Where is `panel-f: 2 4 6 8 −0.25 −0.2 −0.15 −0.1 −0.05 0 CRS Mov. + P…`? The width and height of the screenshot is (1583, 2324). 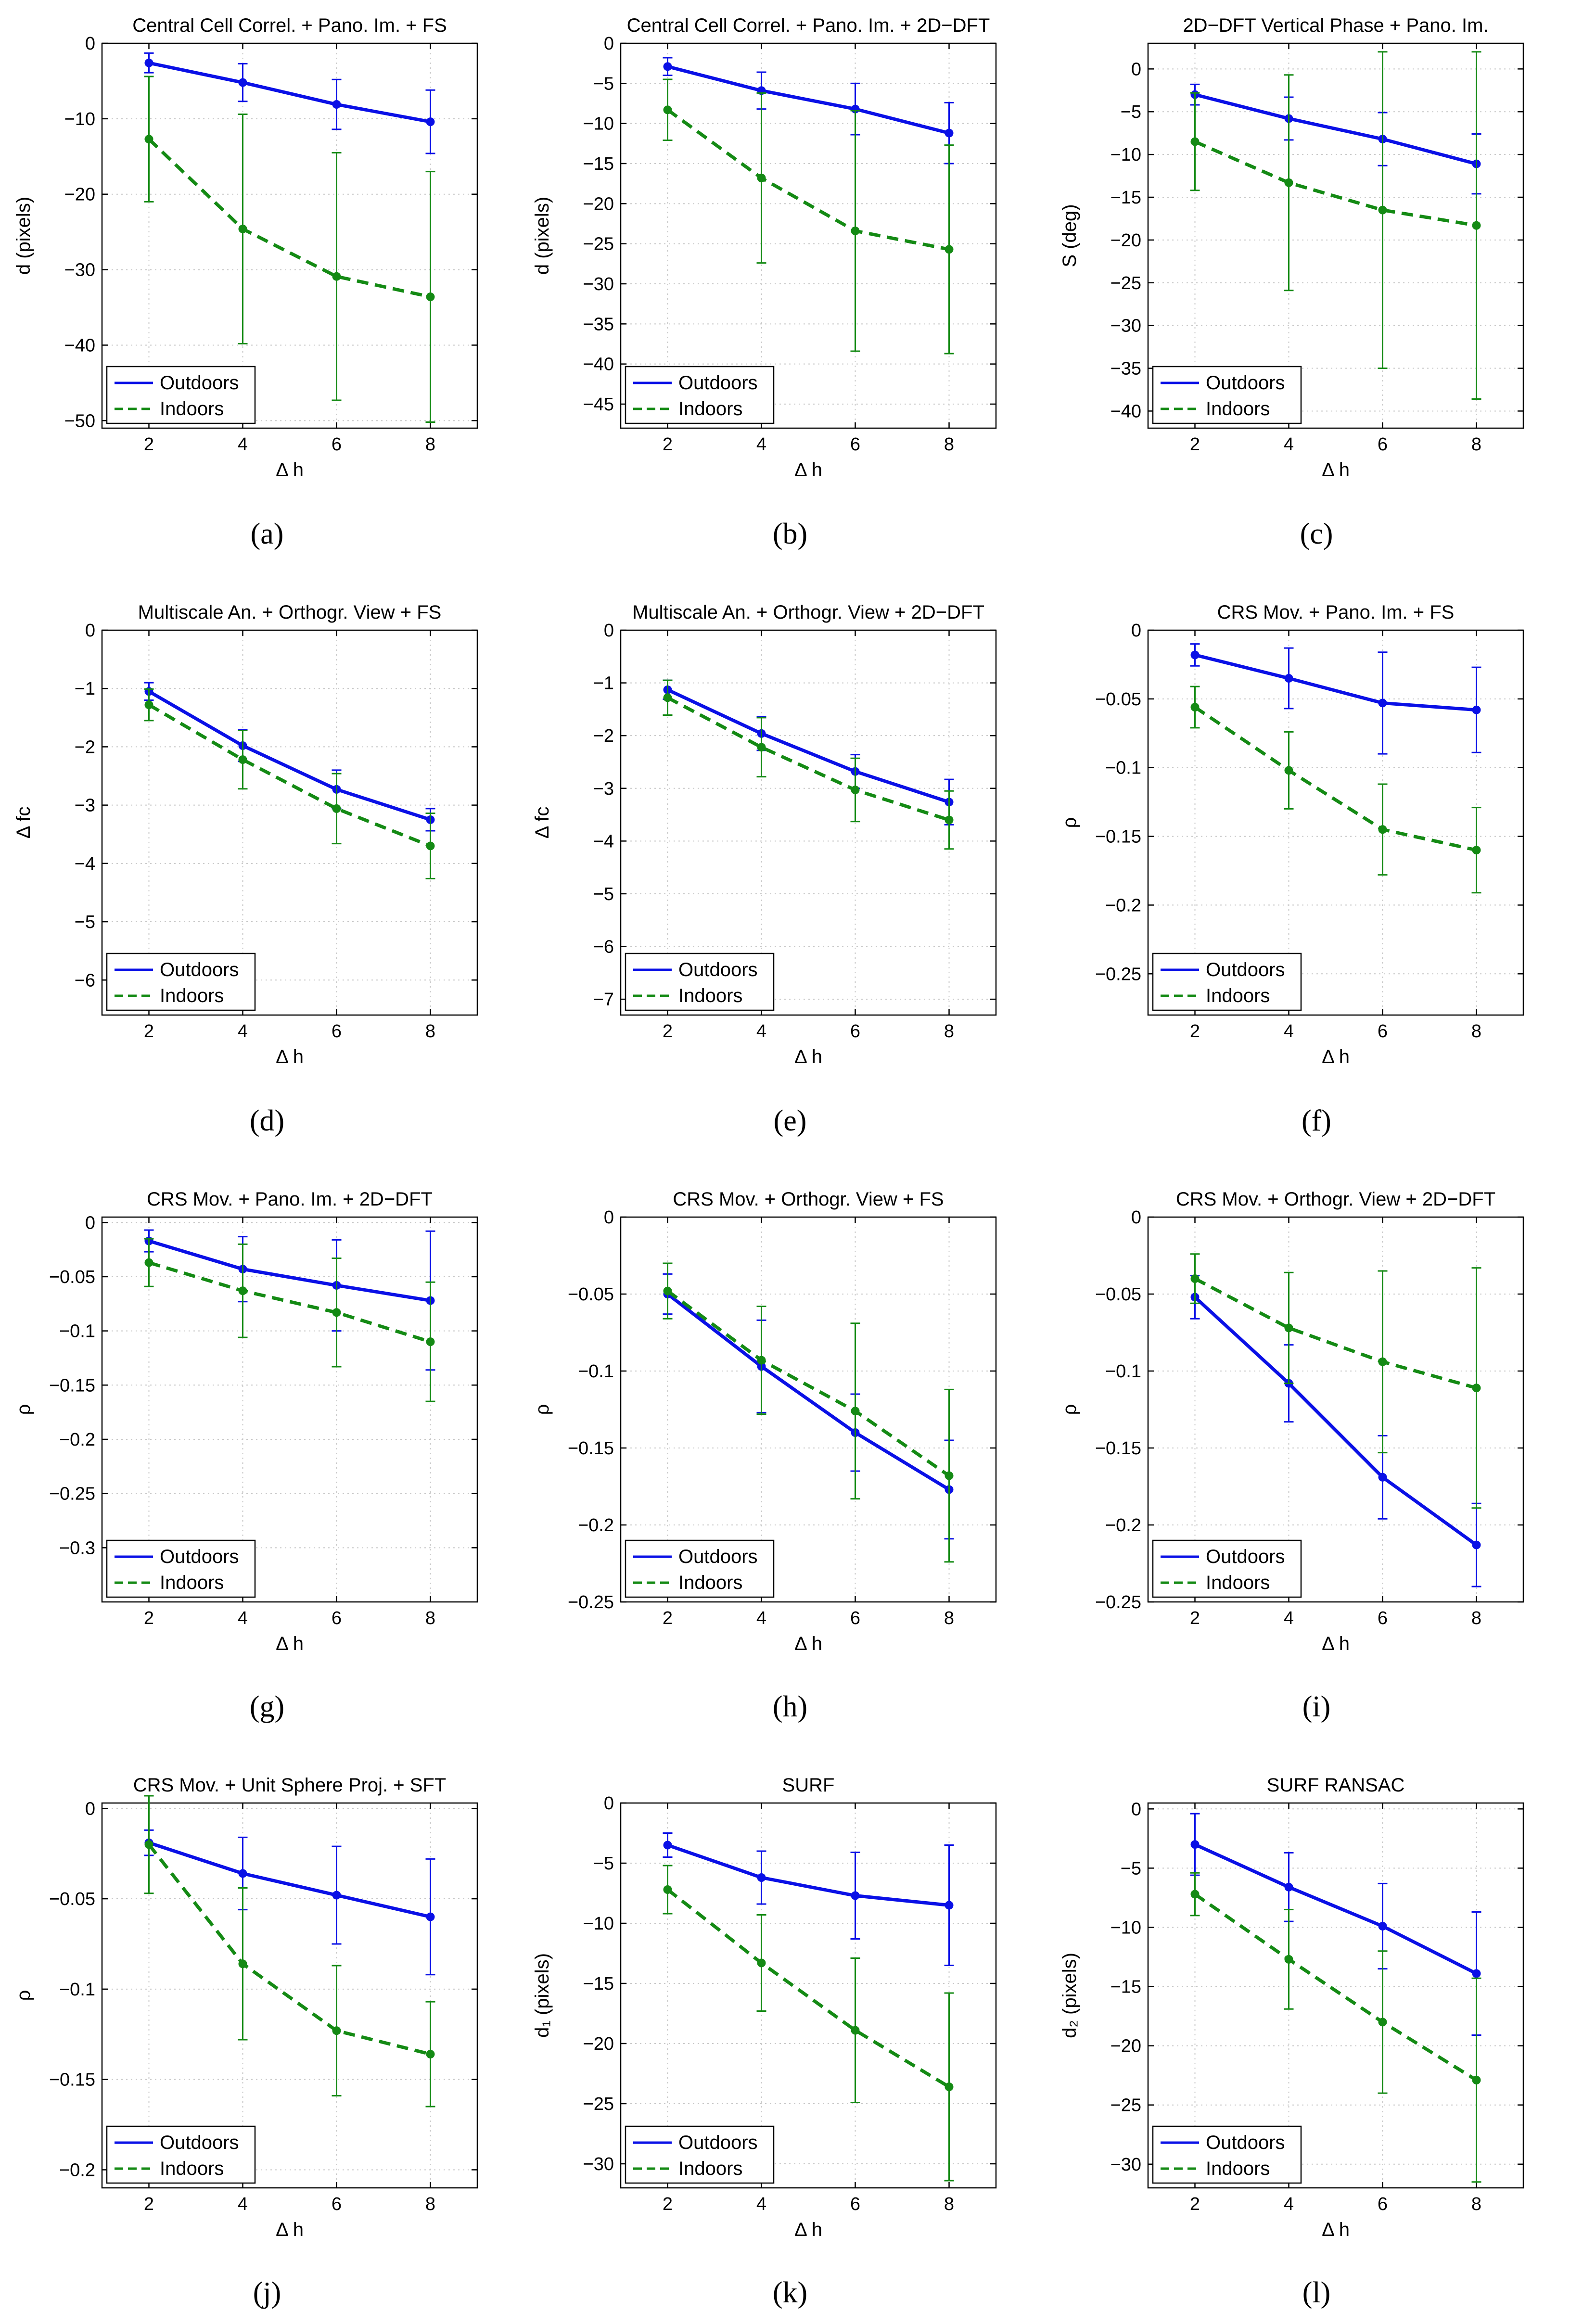 panel-f: 2 4 6 8 −0.25 −0.2 −0.15 −0.1 −0.05 0 CRS Mov. + P… is located at coordinates (1291, 870).